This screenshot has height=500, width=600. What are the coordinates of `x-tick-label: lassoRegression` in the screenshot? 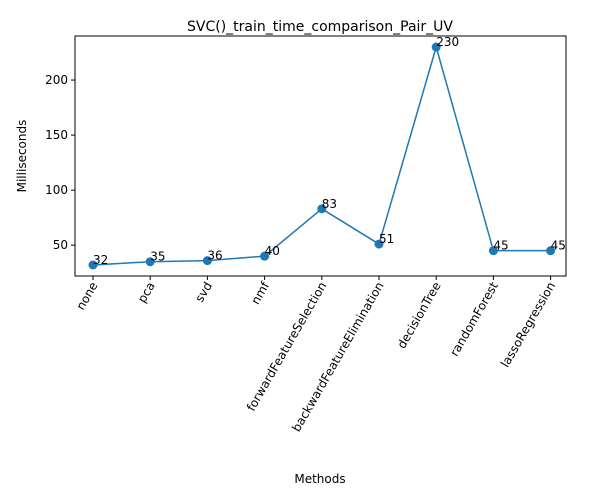 It's located at (528, 325).